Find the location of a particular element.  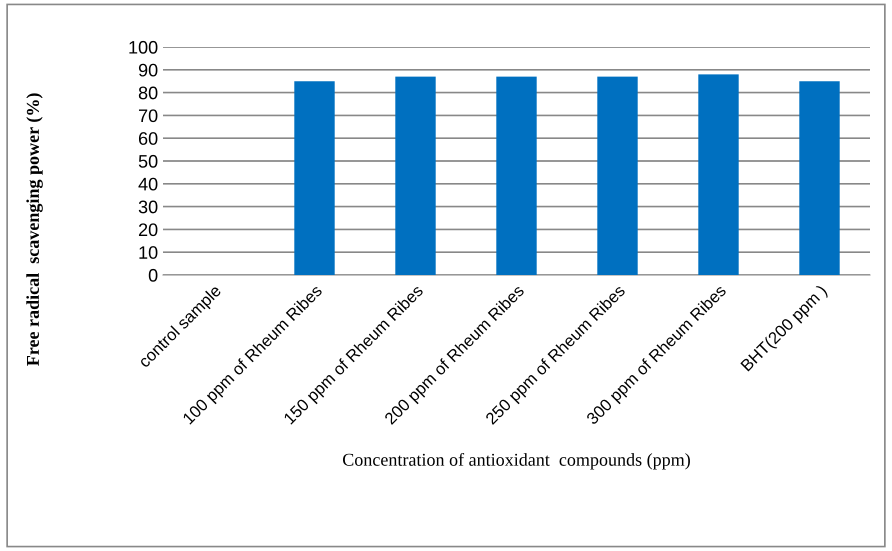

y-tick-label: 90 is located at coordinates (148, 70).